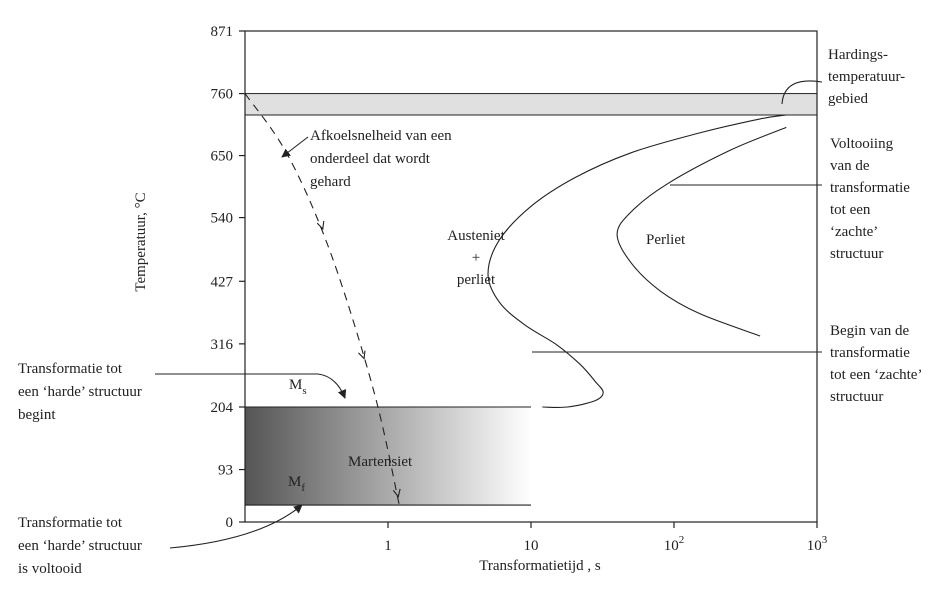 Image resolution: width=952 pixels, height=595 pixels. What do you see at coordinates (476, 280) in the screenshot?
I see `austeniet-label-3: perliet` at bounding box center [476, 280].